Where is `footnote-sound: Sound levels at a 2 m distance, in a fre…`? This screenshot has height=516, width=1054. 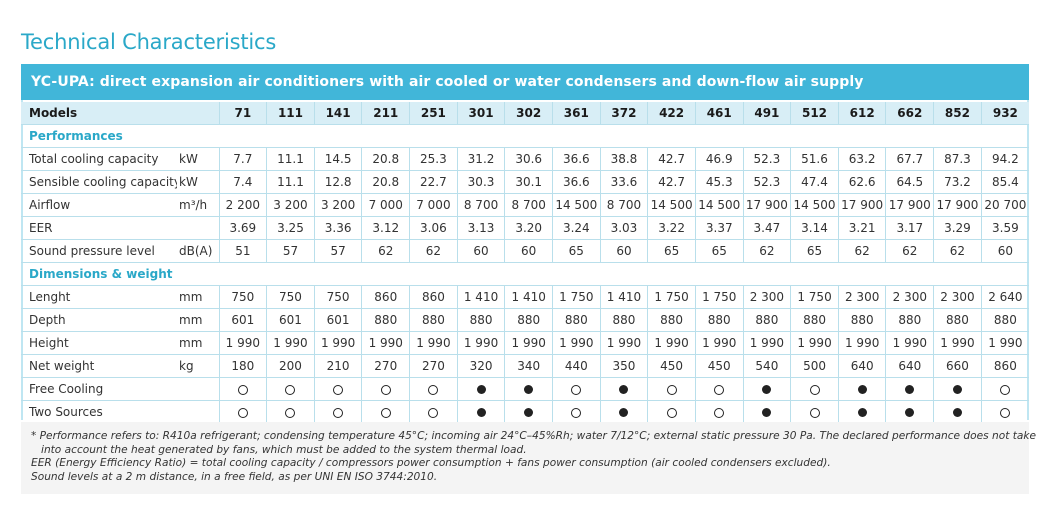
footnote-sound: Sound levels at a 2 m distance, in a fre… is located at coordinates (234, 476).